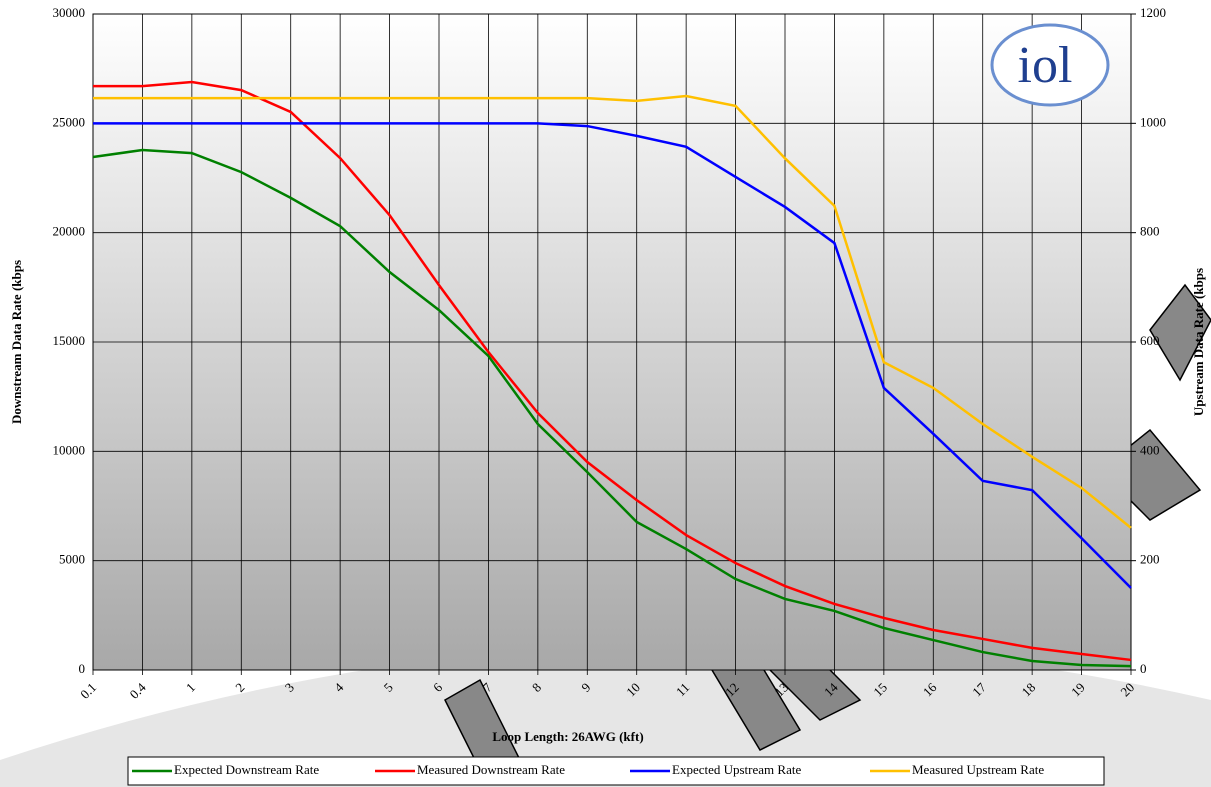 The image size is (1211, 787). Describe the element at coordinates (491, 769) in the screenshot. I see `legend-label: Measured Downstream Rate` at that location.